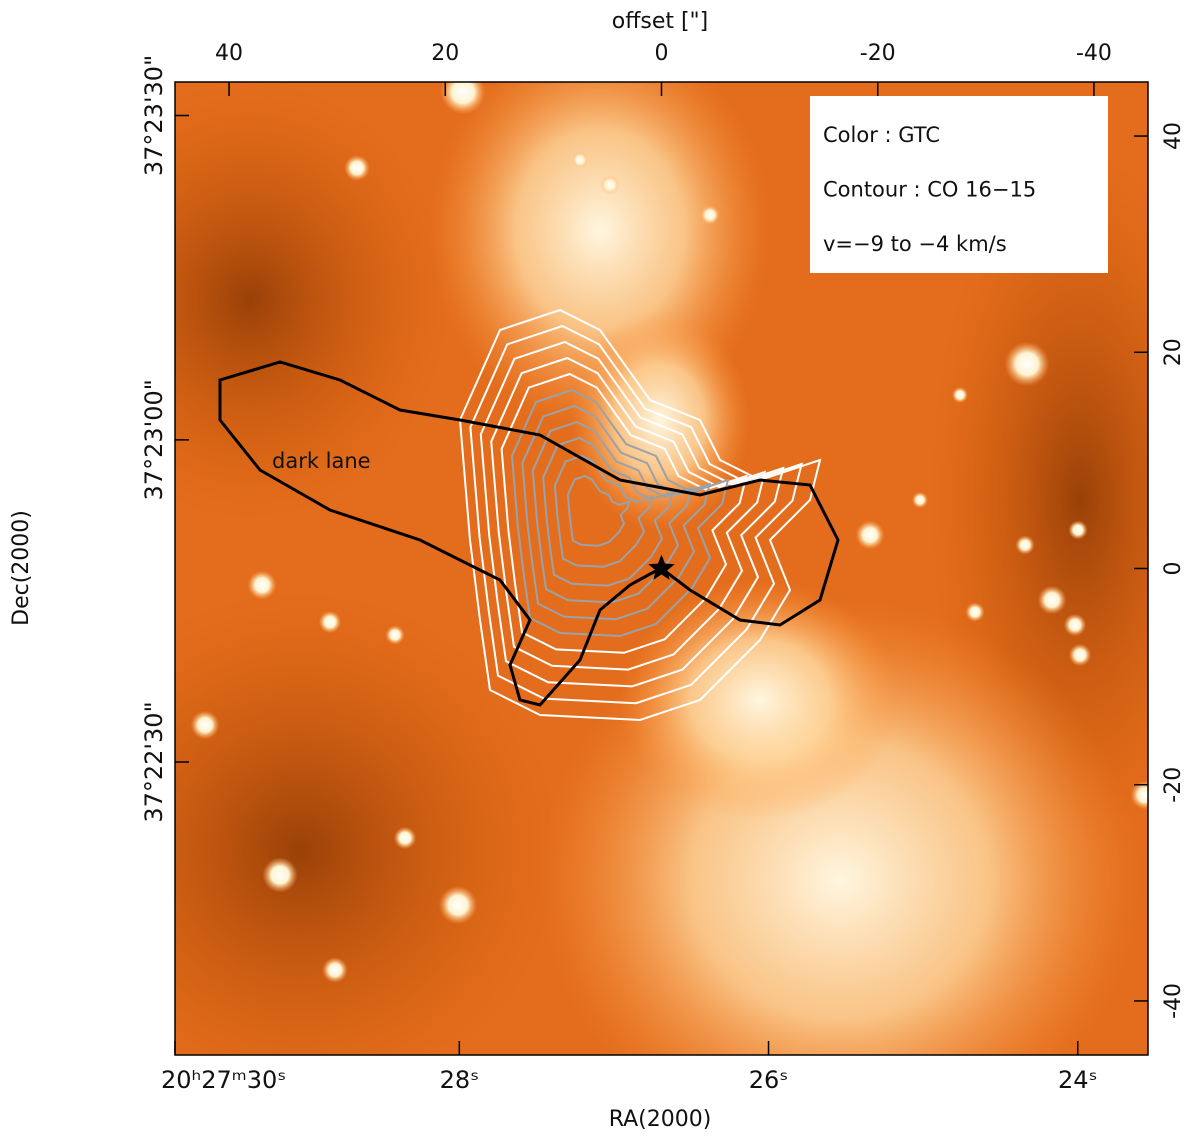  I want to click on legend-text: v=−9 to −4 km/s, so click(915, 244).